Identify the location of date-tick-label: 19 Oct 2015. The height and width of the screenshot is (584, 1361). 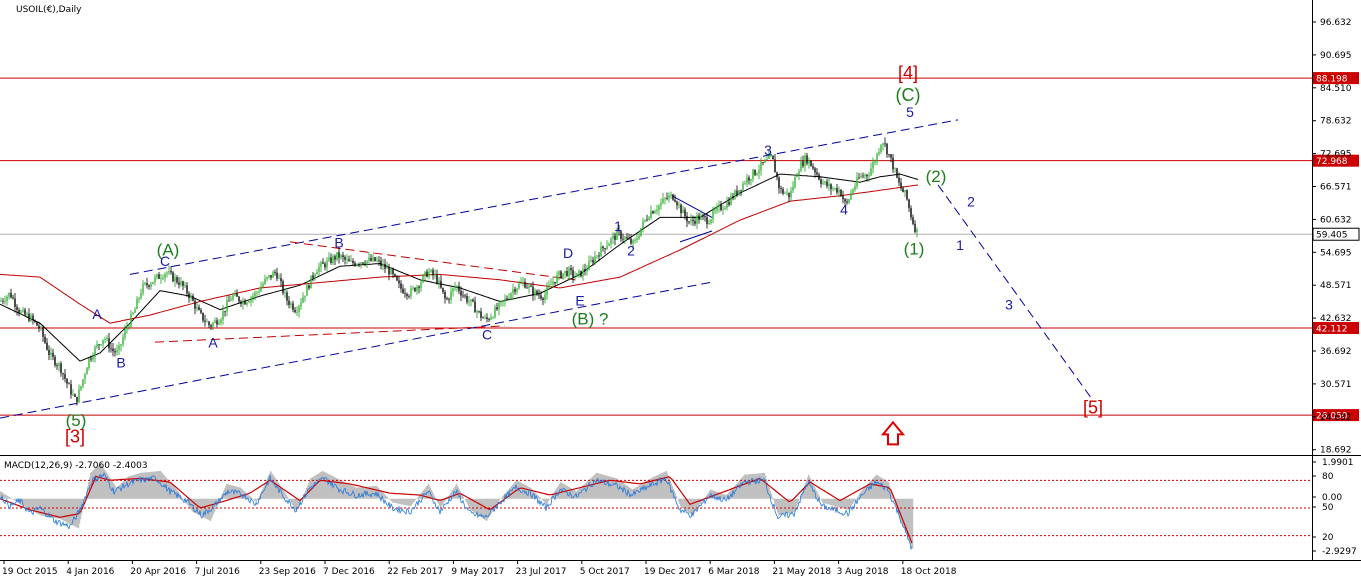
(30, 572).